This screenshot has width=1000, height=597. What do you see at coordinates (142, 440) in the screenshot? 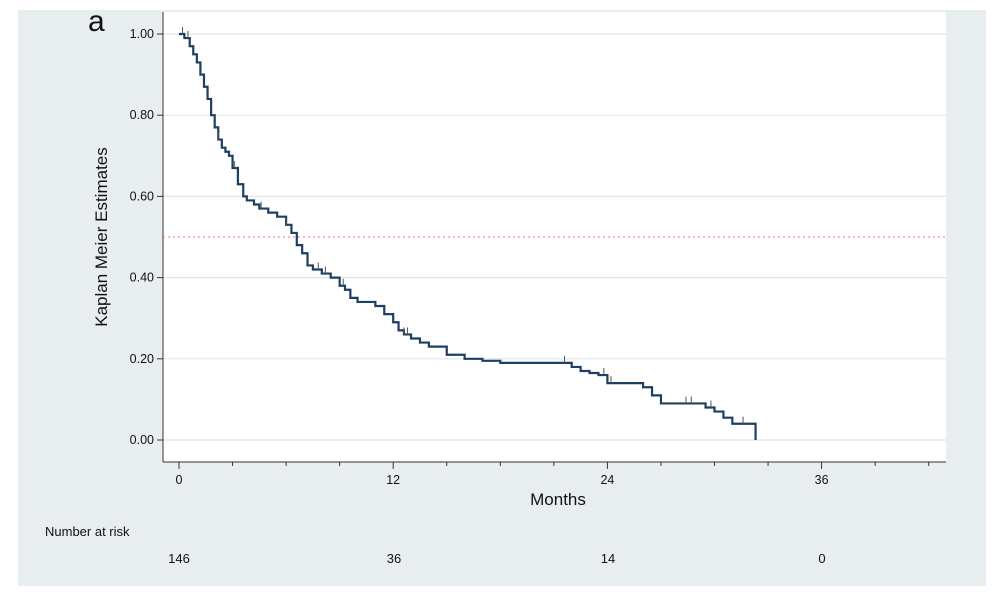
I see `y-tick-label: 0.00` at bounding box center [142, 440].